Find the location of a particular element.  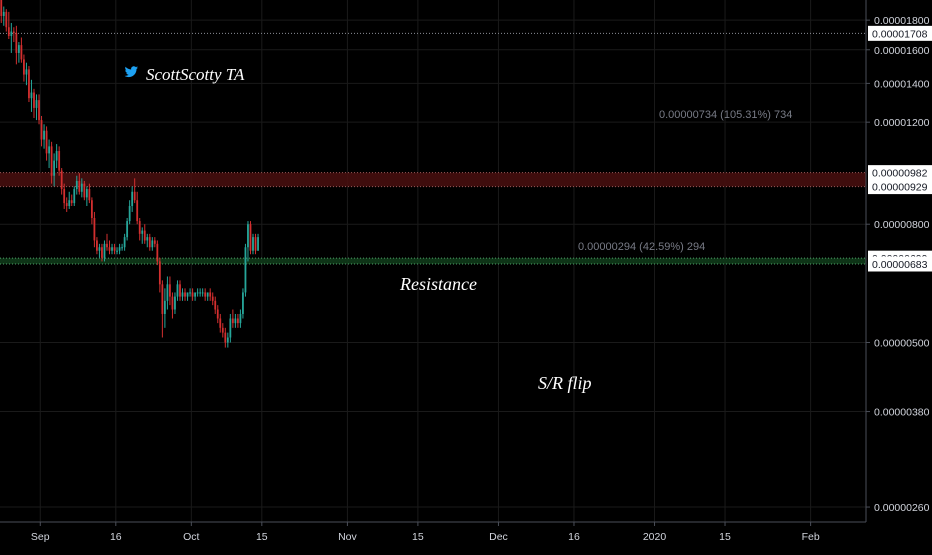

price-axis-bg is located at coordinates (899, 275).